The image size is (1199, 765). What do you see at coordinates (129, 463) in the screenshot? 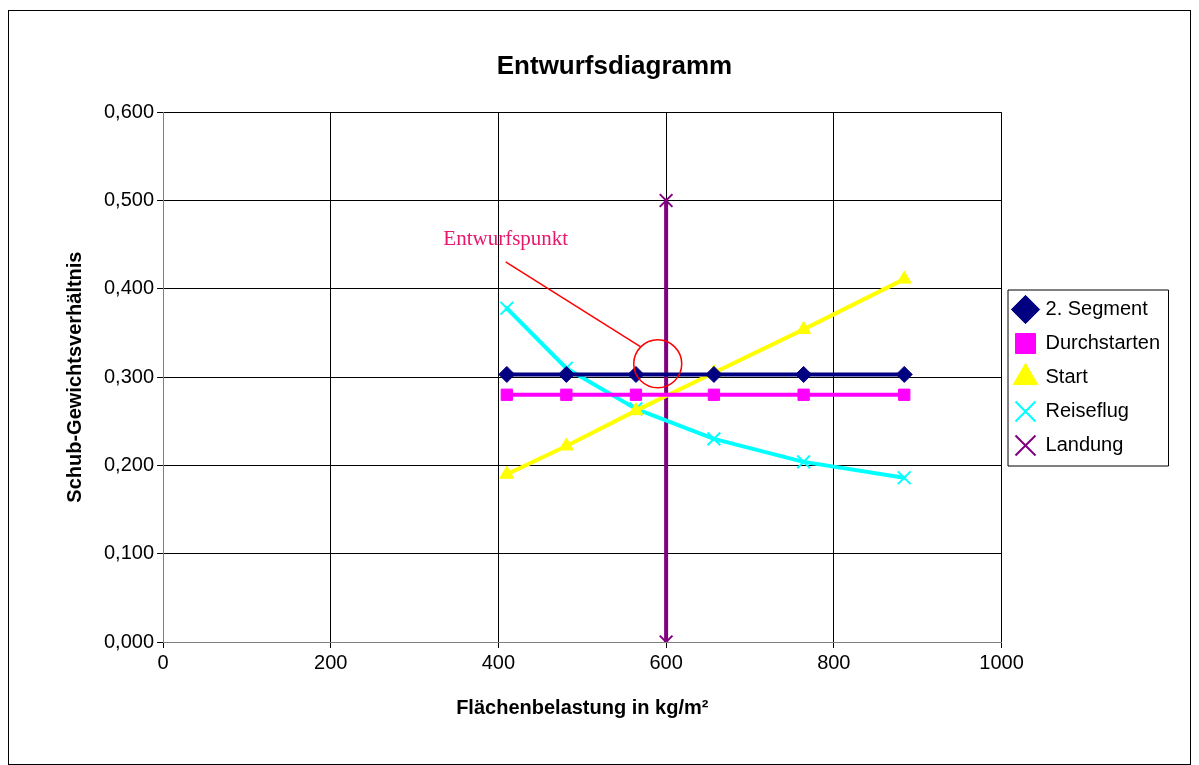
I see `y-tick-label: 0,200` at bounding box center [129, 463].